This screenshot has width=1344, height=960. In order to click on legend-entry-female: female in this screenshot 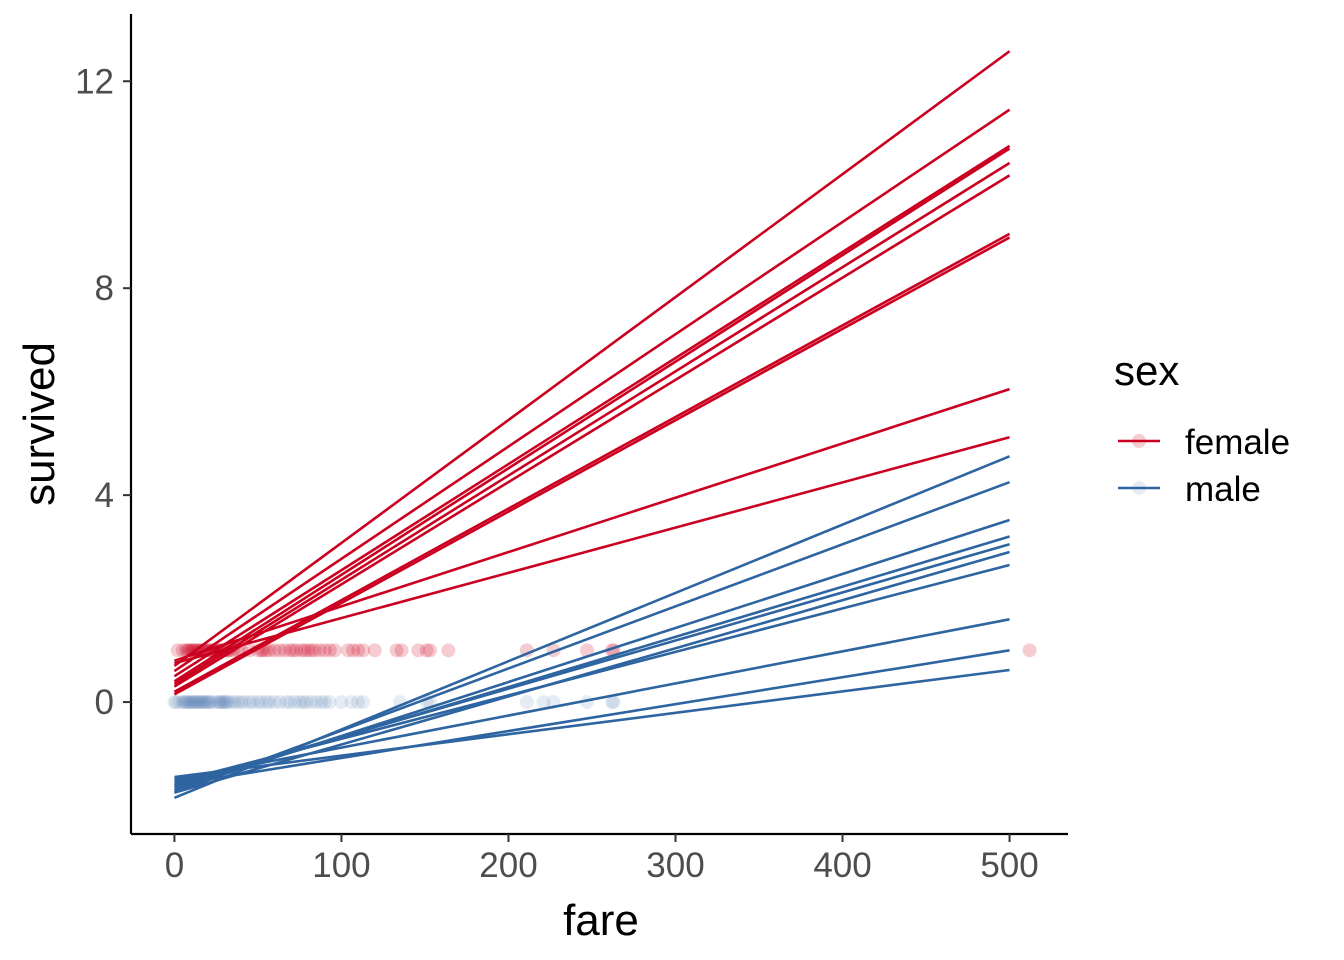, I will do `click(1204, 442)`.